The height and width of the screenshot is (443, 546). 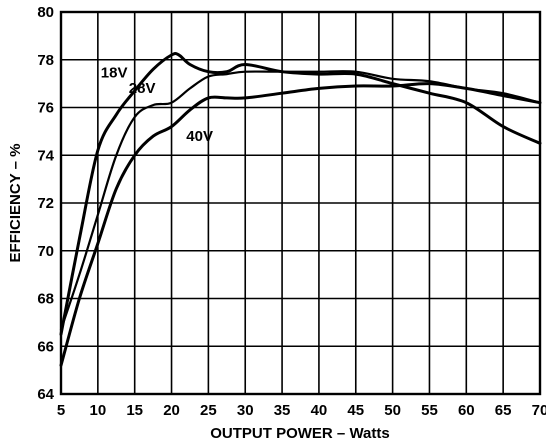 I want to click on y-axis-title: EFFICIENCY – %, so click(x=15, y=203).